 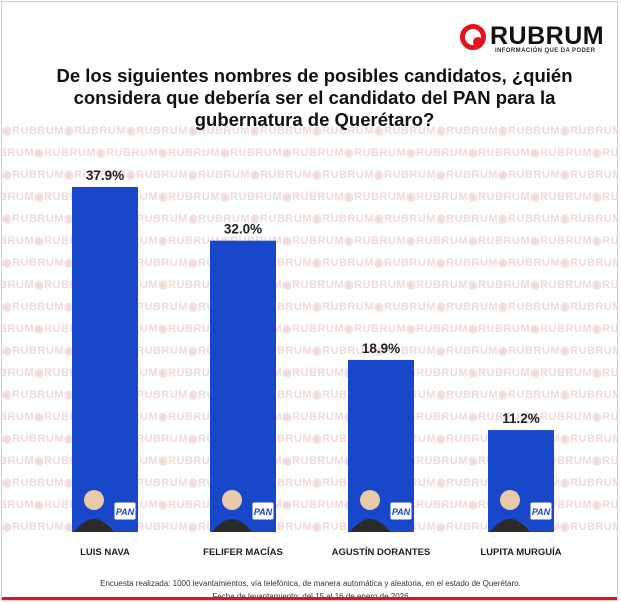 What do you see at coordinates (520, 552) in the screenshot?
I see `category-label: LUPITA MURGUÍA` at bounding box center [520, 552].